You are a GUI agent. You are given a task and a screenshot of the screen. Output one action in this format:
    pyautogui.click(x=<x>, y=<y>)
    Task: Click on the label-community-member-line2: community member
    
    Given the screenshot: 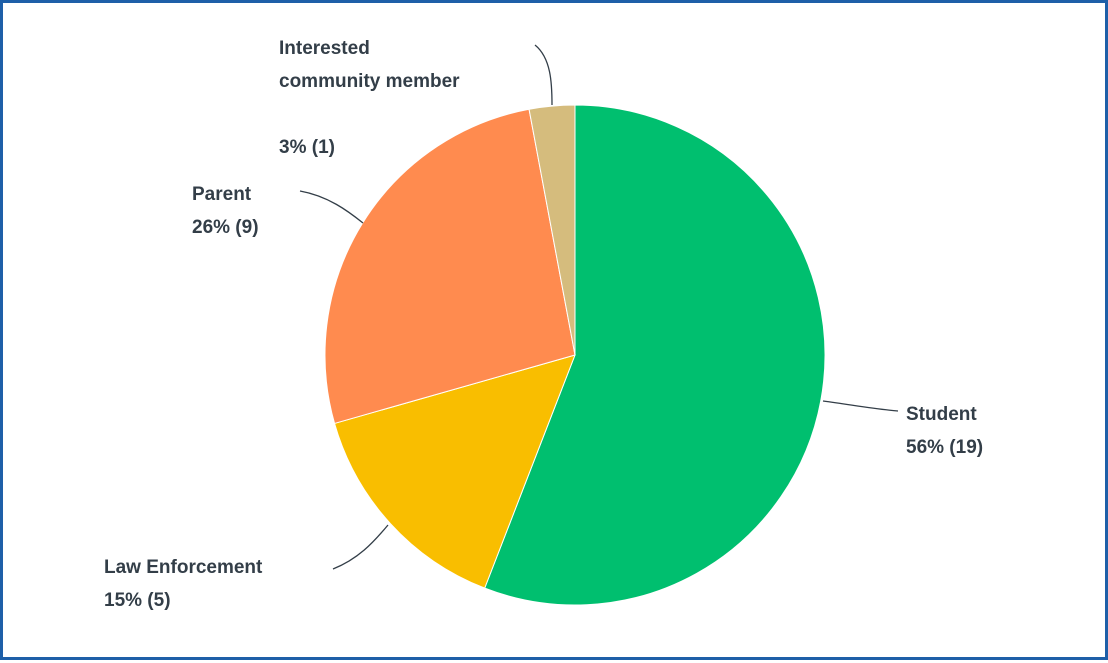 What is the action you would take?
    pyautogui.click(x=369, y=81)
    